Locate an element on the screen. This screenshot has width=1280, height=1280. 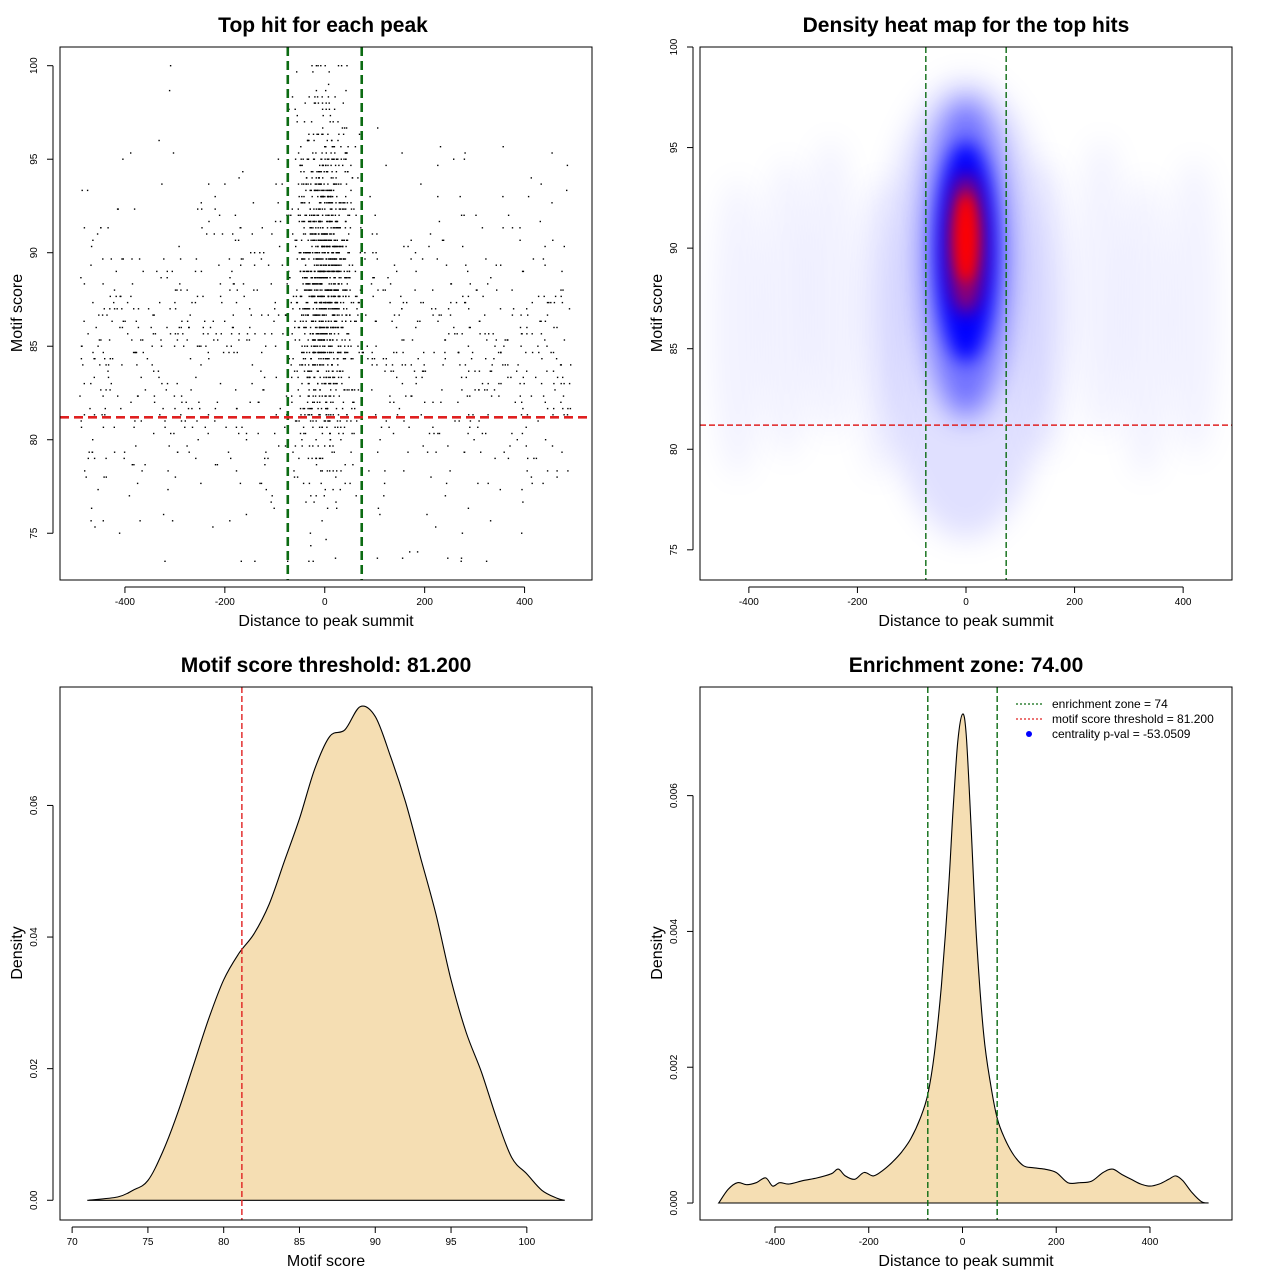
y-tick-label: 0.06 is located at coordinates (34, 805).